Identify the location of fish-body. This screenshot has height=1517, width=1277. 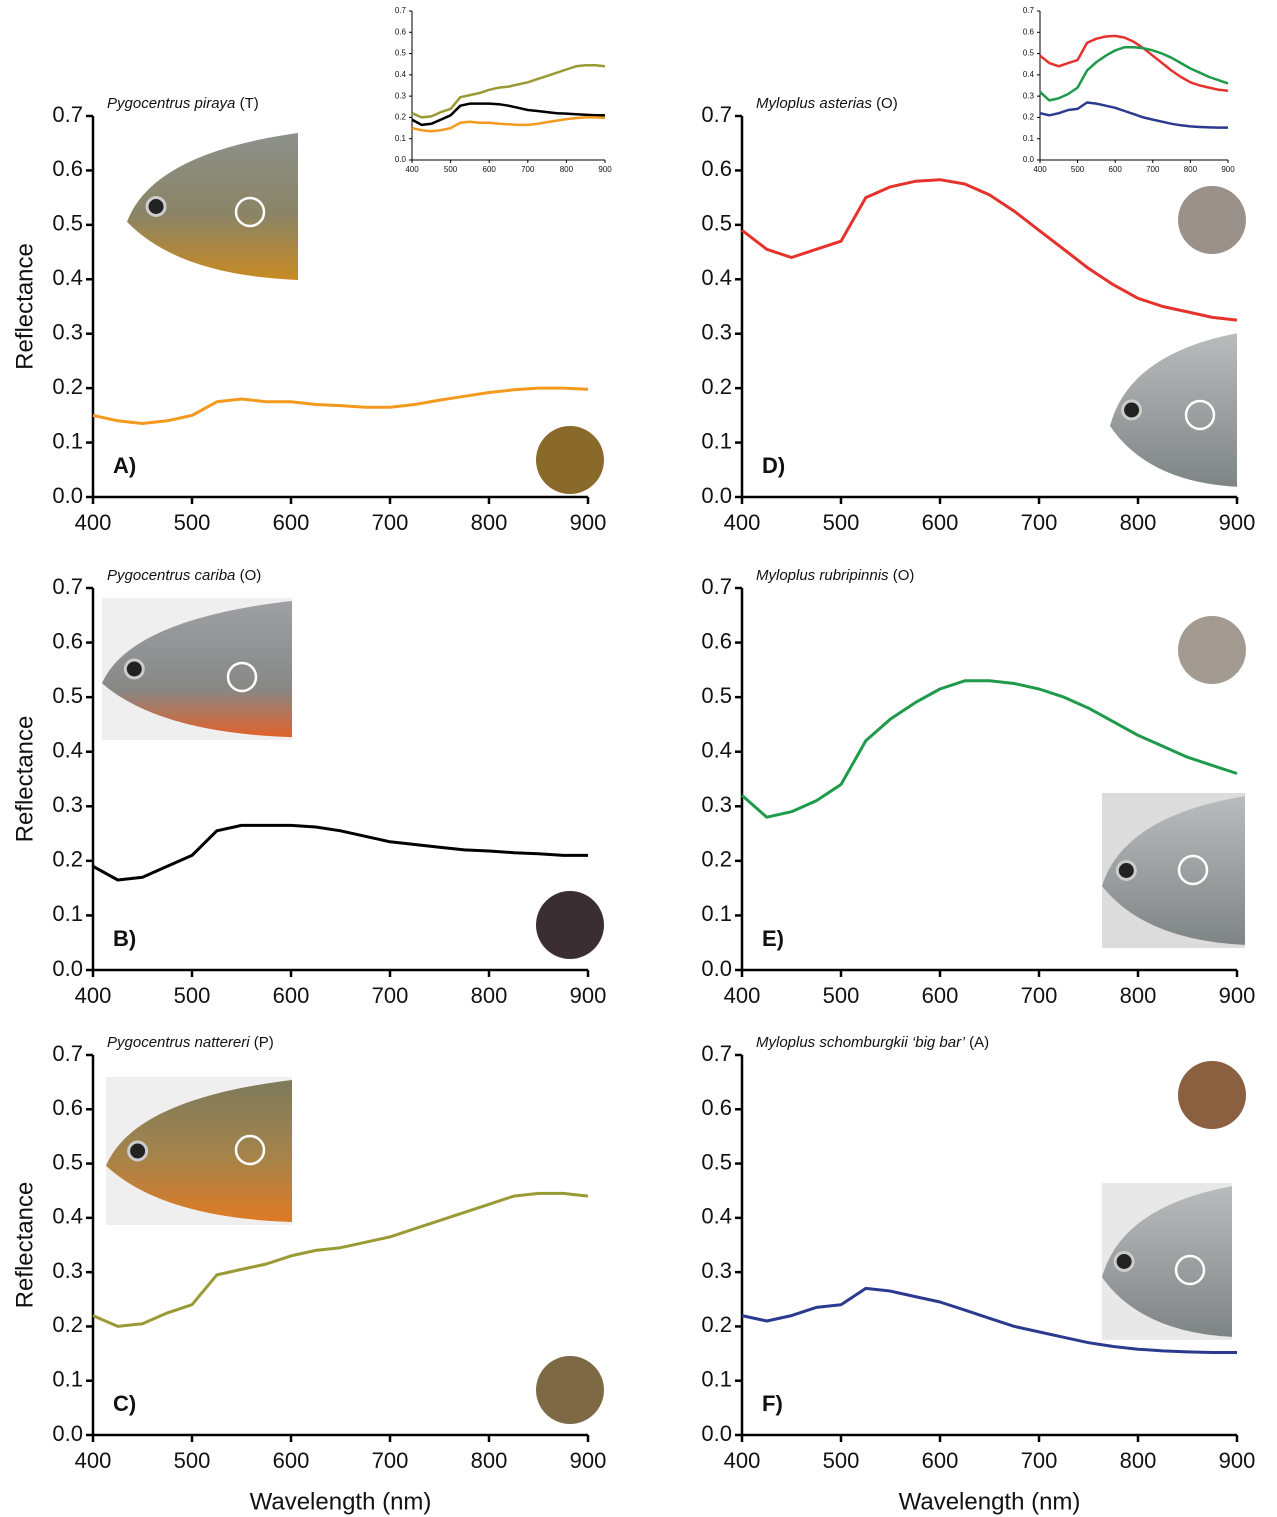
(1173, 870).